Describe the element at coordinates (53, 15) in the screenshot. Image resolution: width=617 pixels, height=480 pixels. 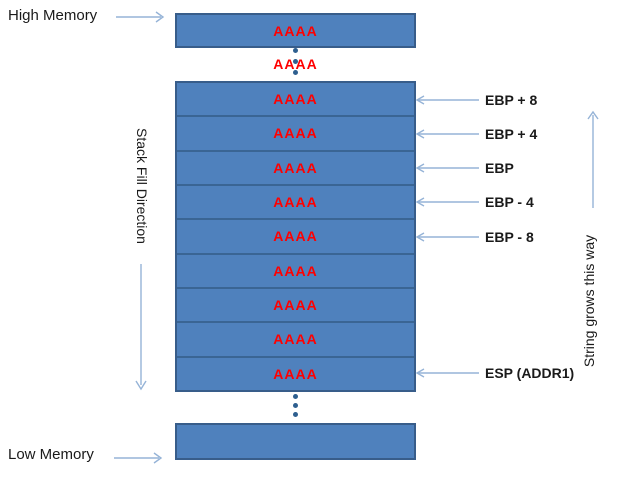
I see `high-memory-label: High Memory` at that location.